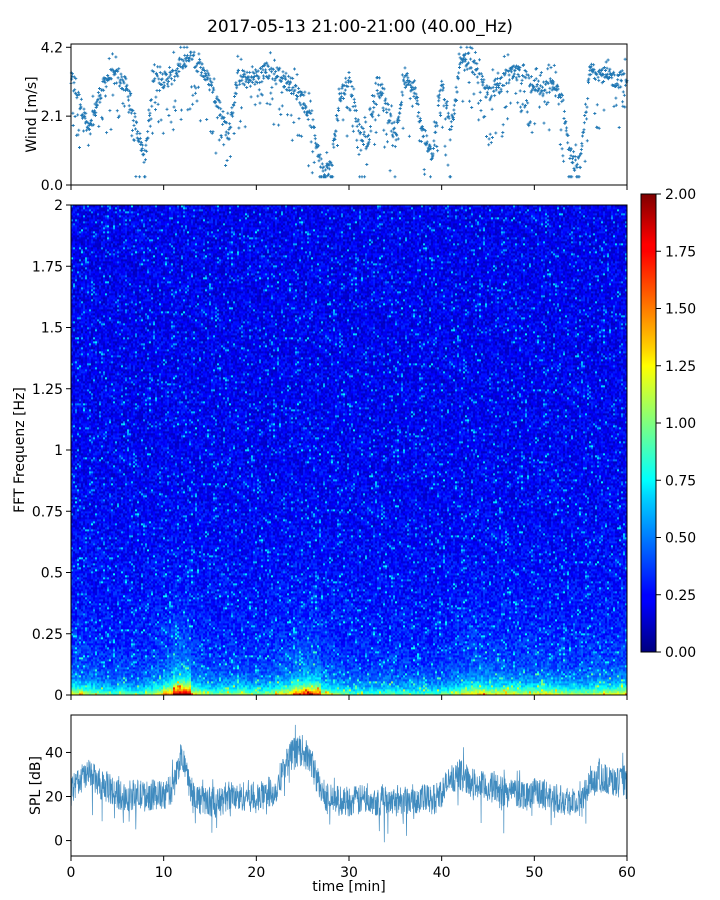 This screenshot has width=720, height=900. I want to click on figure-title: 2017-05-13 21:00-21:00 (40.00_Hz), so click(360, 27).